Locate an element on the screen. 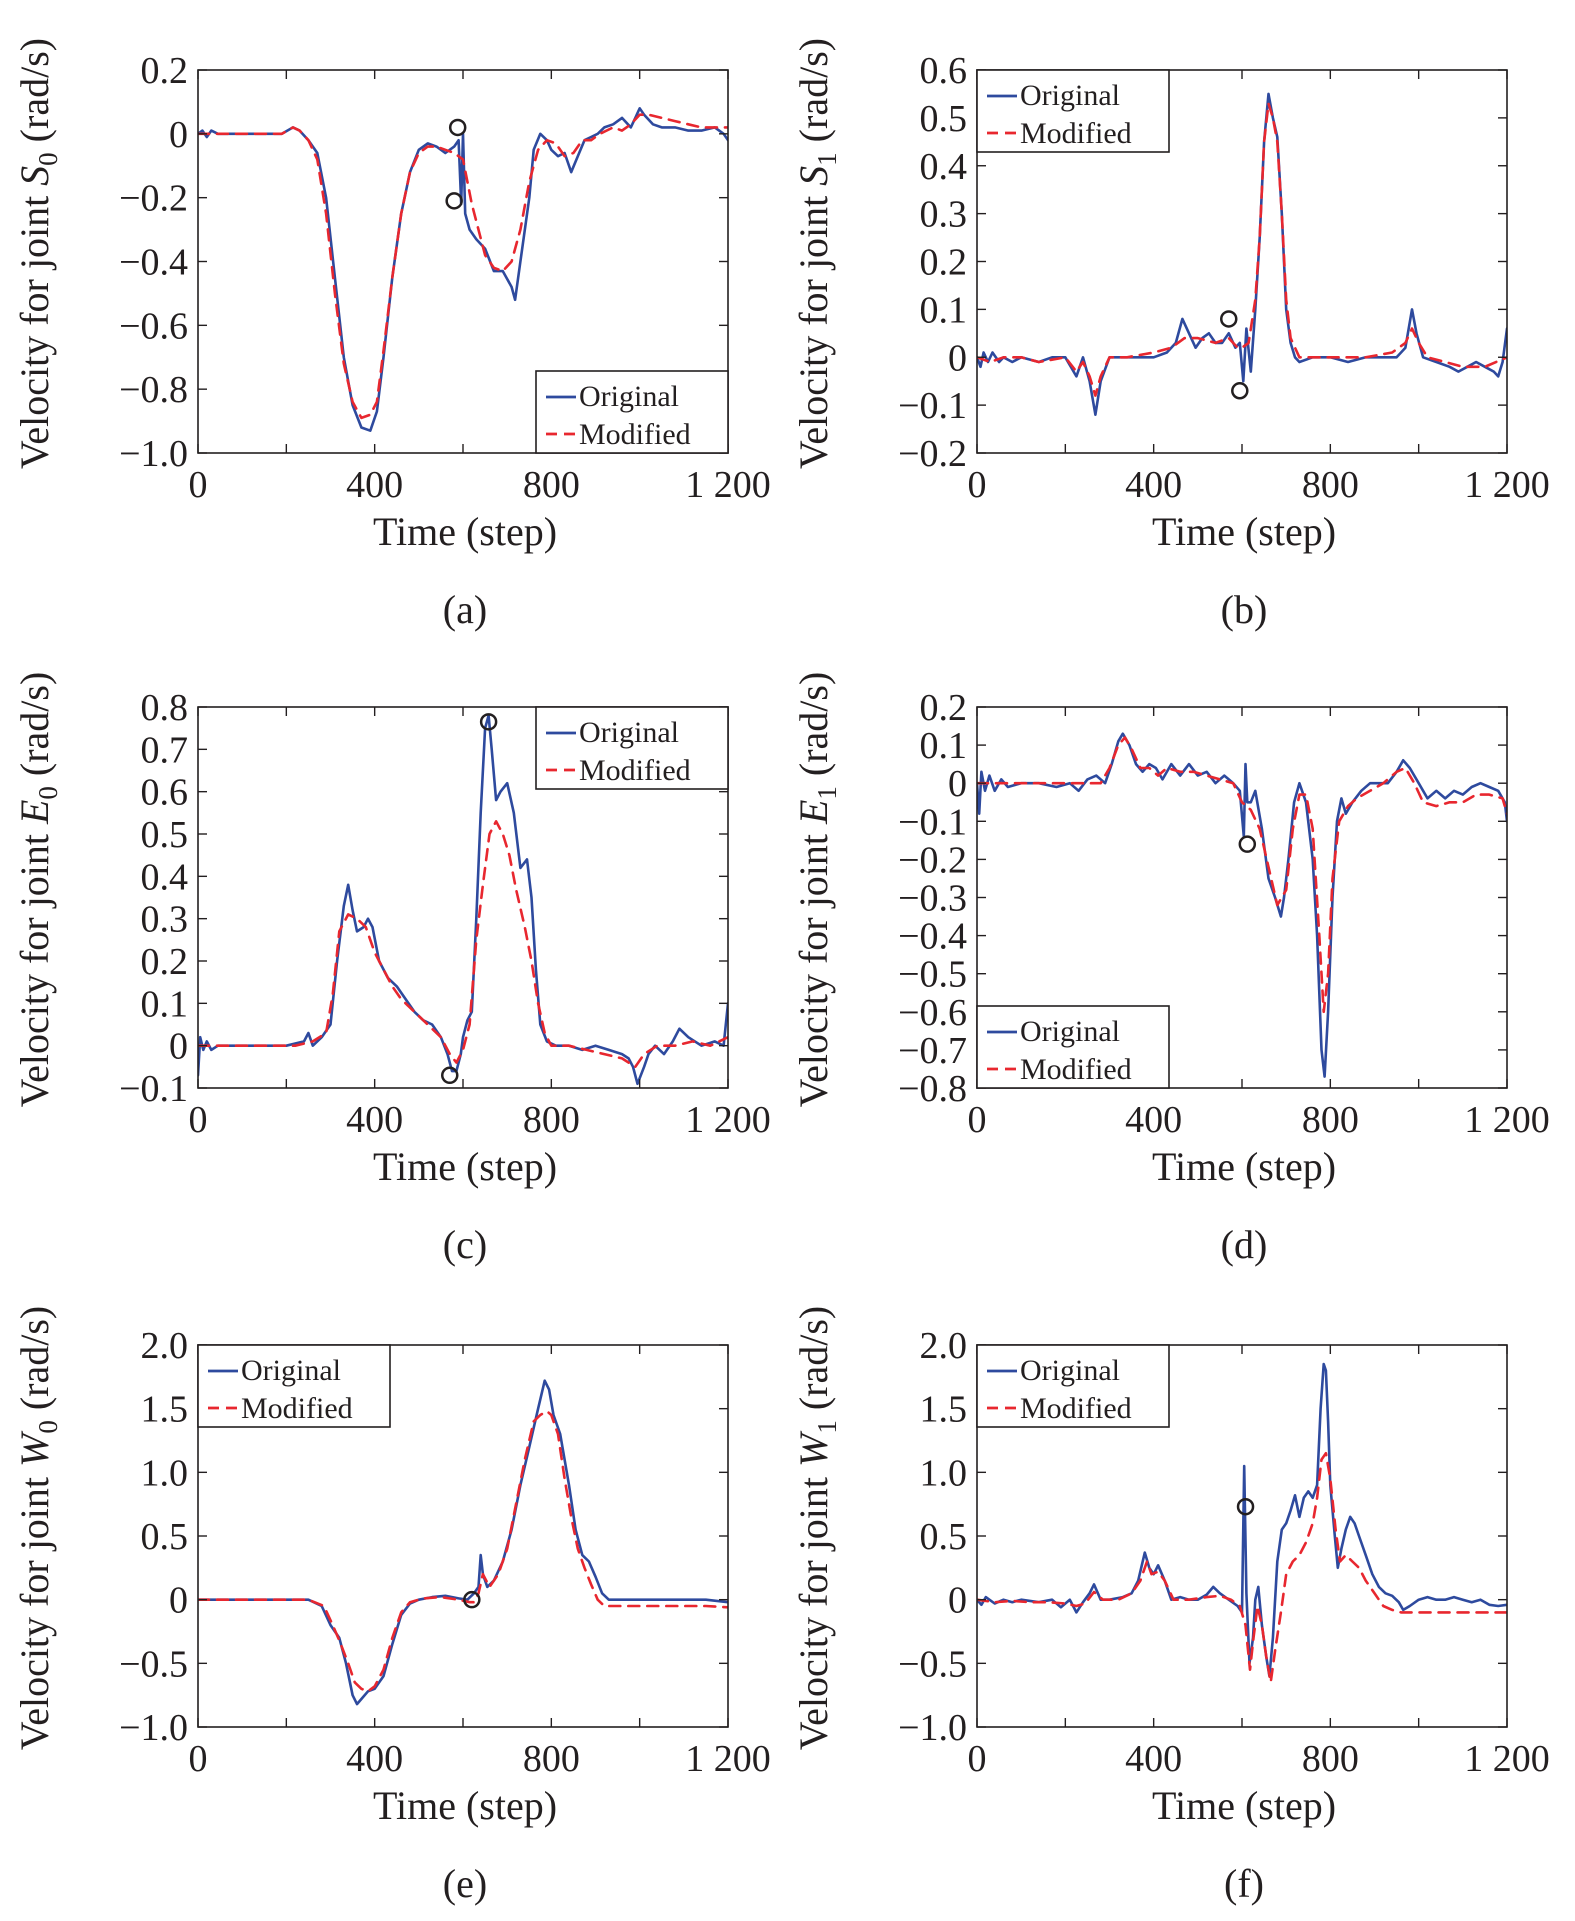  panel-caption: (b) is located at coordinates (1244, 609).